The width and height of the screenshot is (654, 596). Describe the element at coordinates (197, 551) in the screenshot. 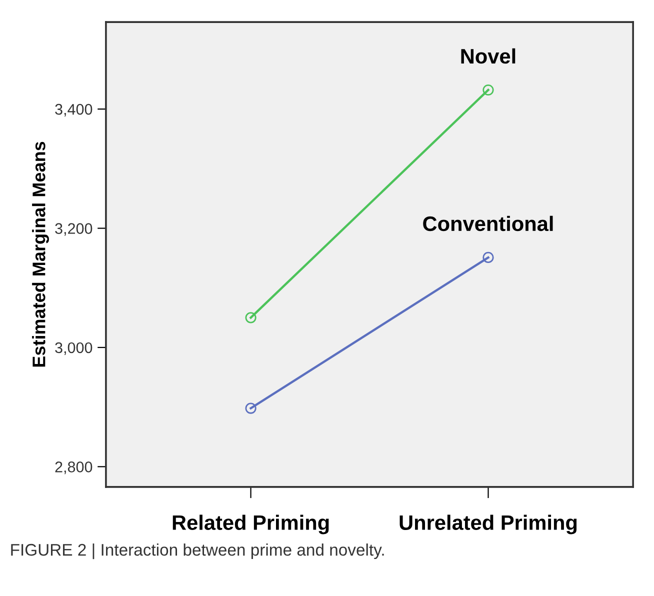

I see `caption: FIGURE 2 | Interaction between prime and novelty.` at that location.